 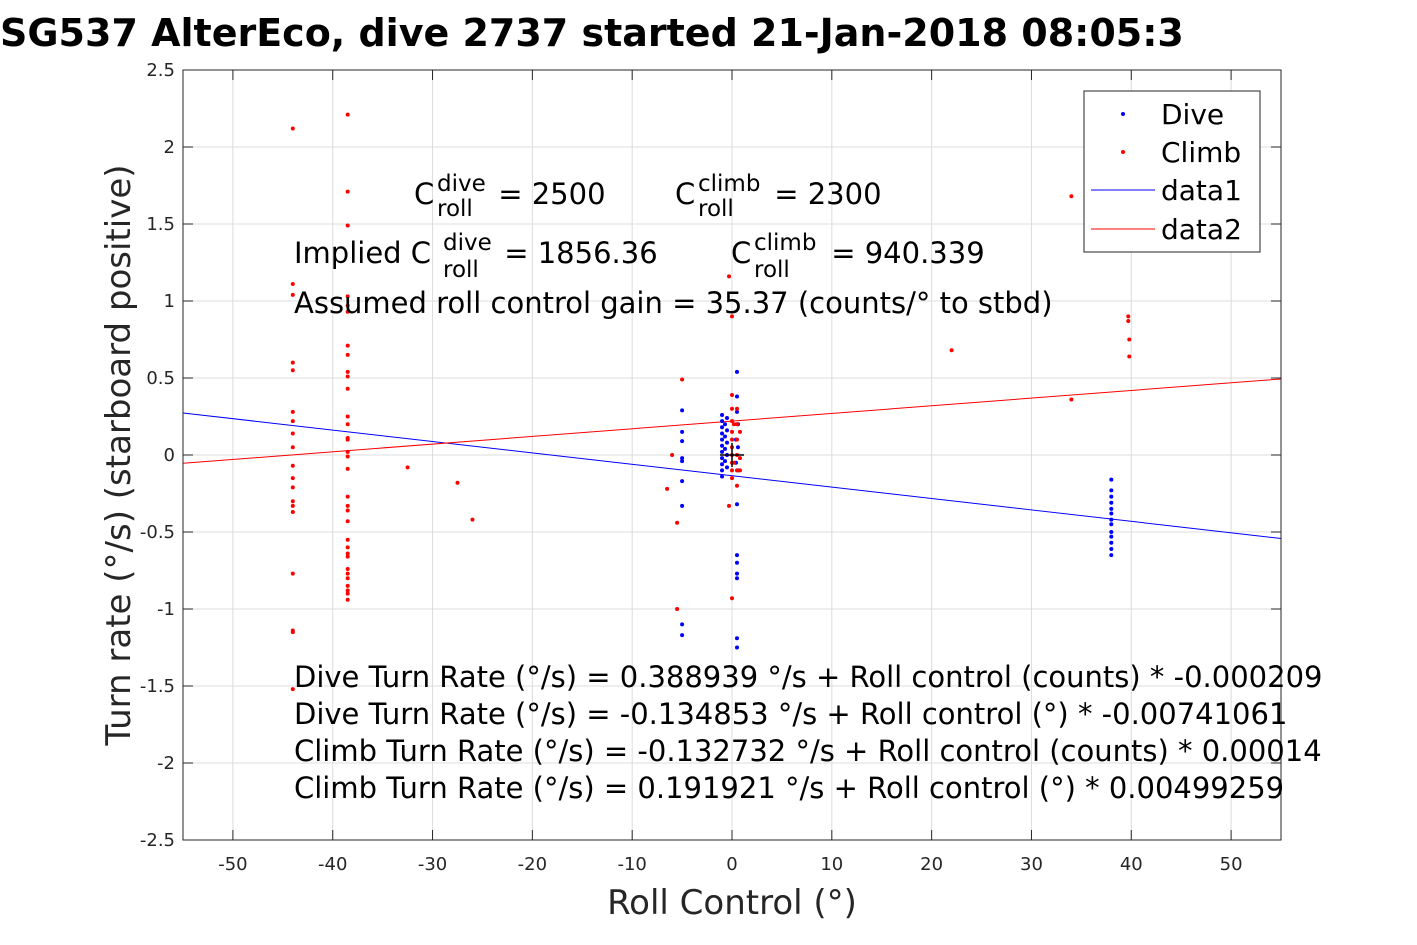 I want to click on x-tick-label: -20, so click(x=532, y=864).